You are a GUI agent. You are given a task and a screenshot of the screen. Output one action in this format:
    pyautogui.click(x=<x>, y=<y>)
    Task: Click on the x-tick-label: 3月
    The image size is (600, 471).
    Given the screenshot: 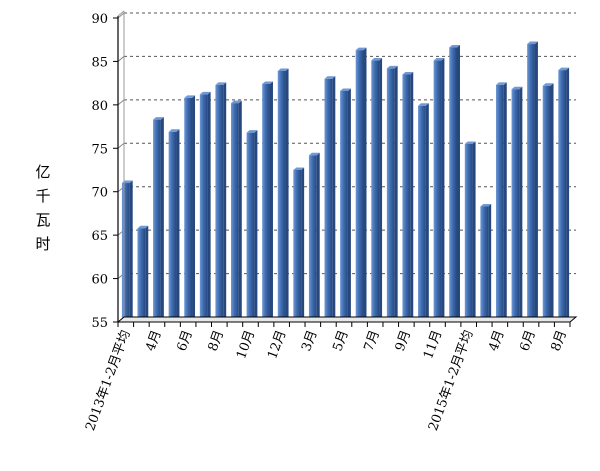 What is the action you would take?
    pyautogui.click(x=309, y=340)
    